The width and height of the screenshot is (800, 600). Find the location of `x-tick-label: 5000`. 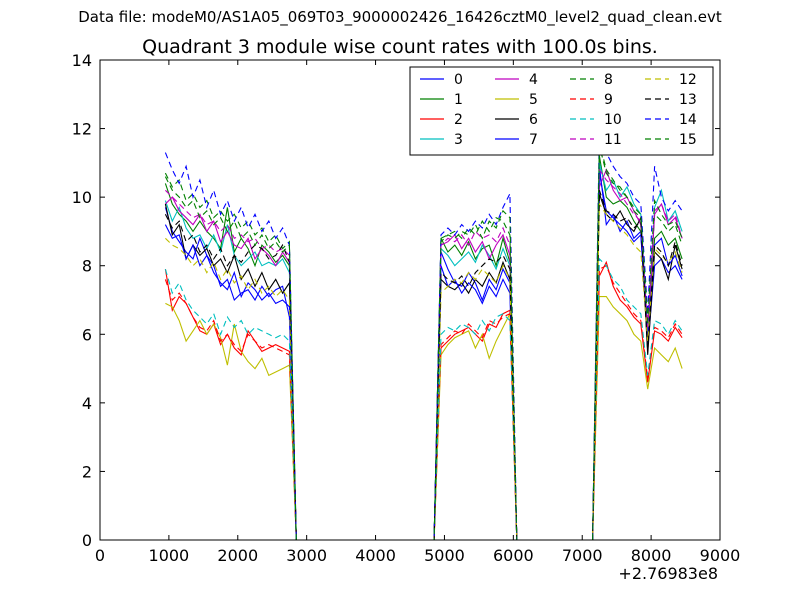

x-tick-label: 5000 is located at coordinates (444, 555).